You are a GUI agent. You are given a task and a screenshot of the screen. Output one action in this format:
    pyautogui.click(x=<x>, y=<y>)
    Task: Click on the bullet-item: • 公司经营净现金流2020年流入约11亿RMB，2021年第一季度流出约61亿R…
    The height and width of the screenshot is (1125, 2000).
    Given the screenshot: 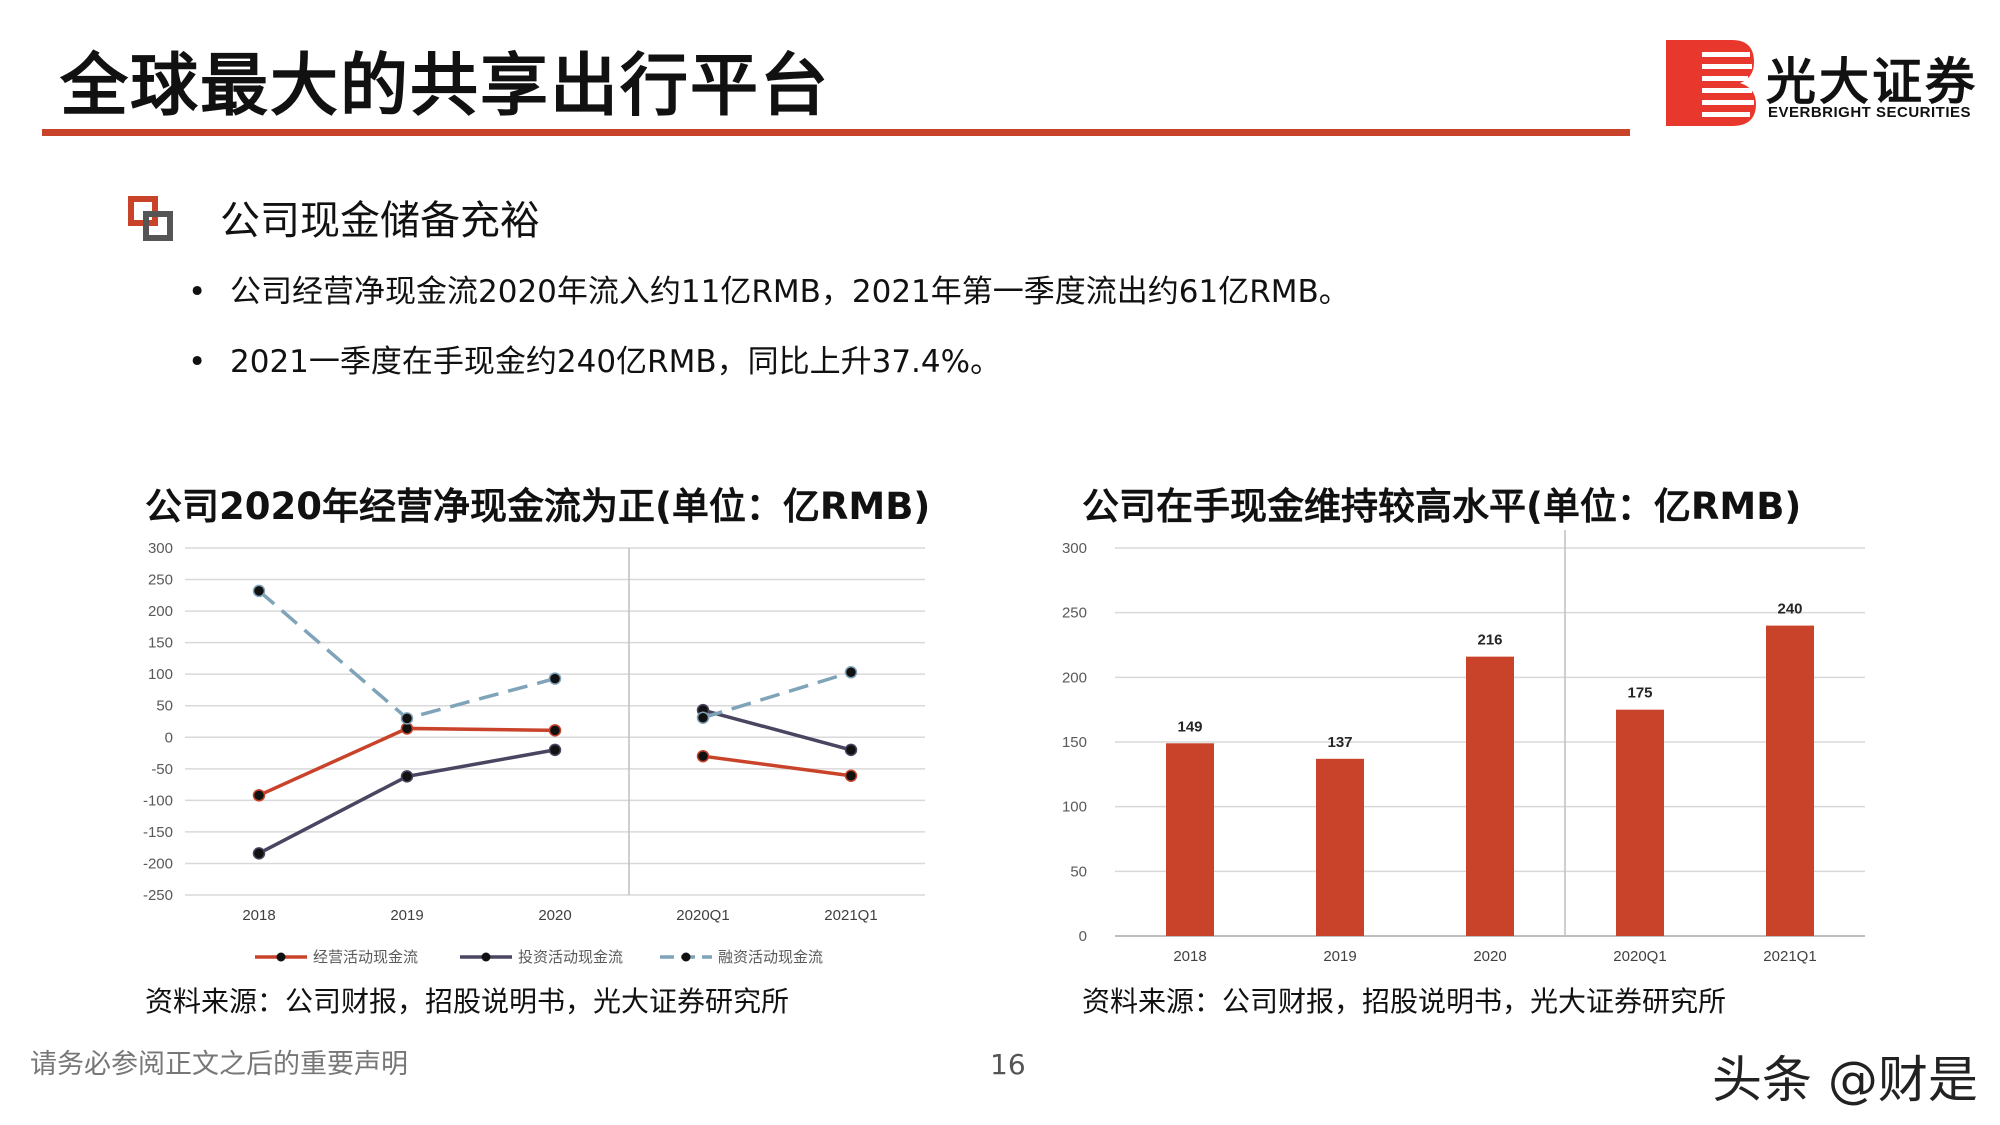 What is the action you would take?
    pyautogui.click(x=769, y=288)
    